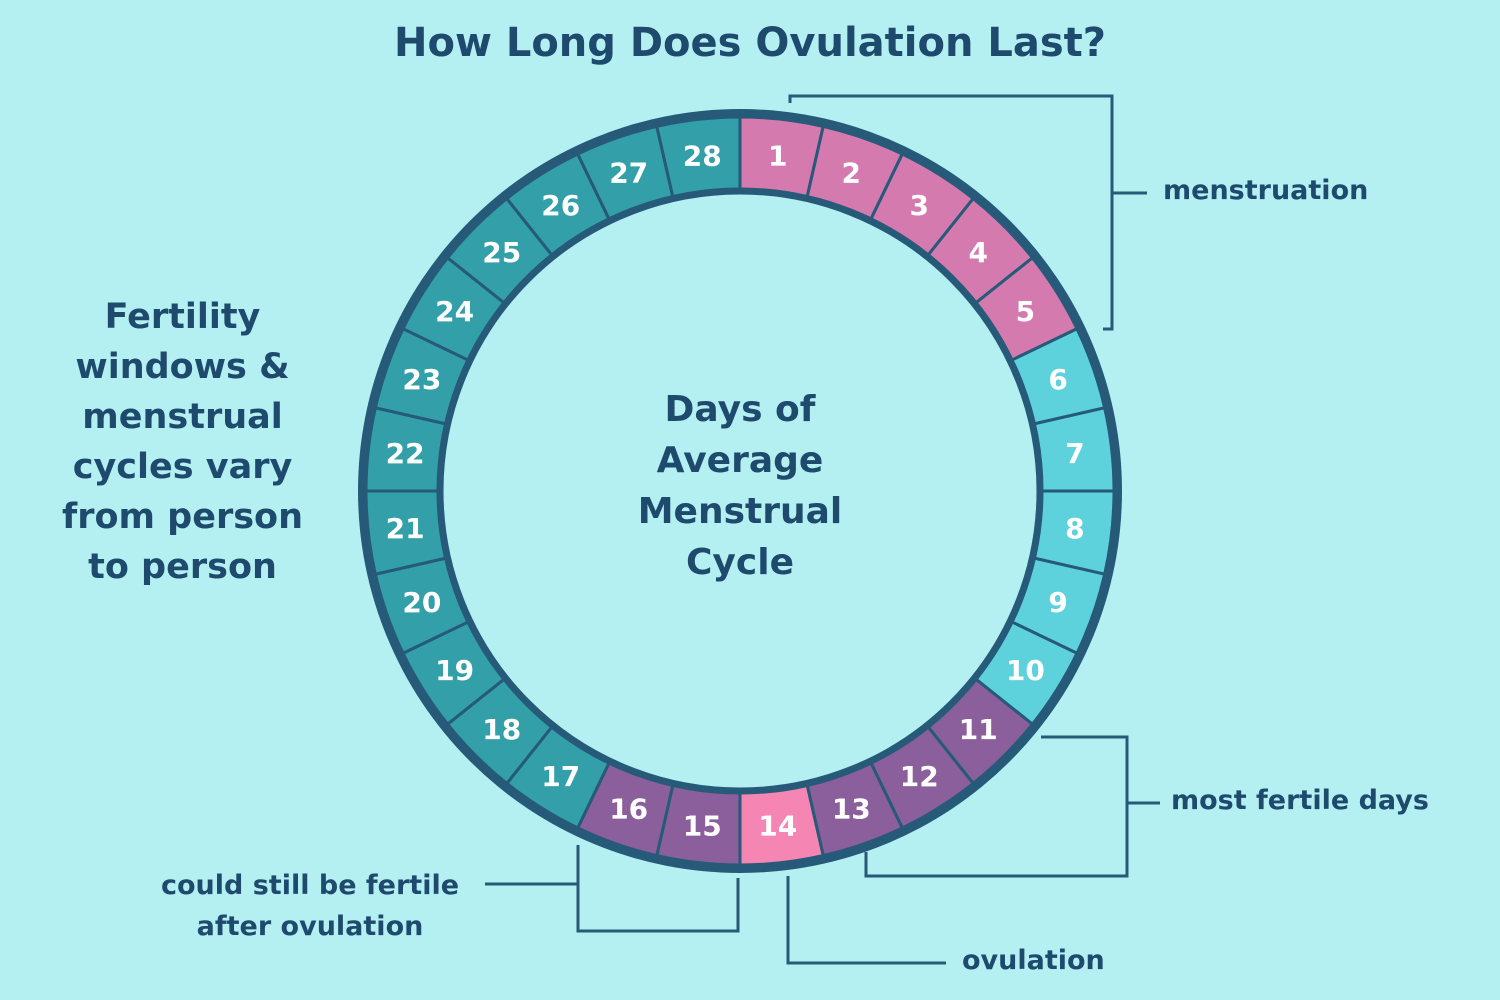 This screenshot has width=1500, height=1000. I want to click on day-label-27: 27, so click(628, 172).